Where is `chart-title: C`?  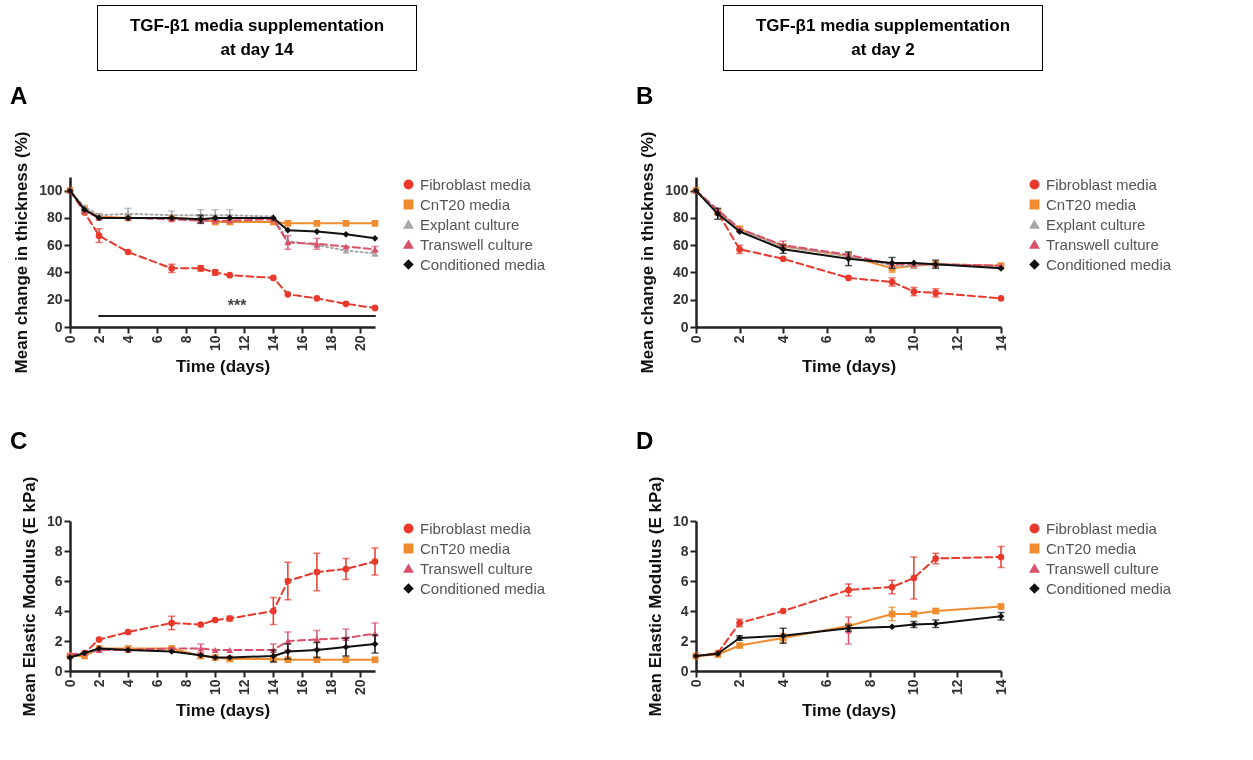 chart-title: C is located at coordinates (19, 441).